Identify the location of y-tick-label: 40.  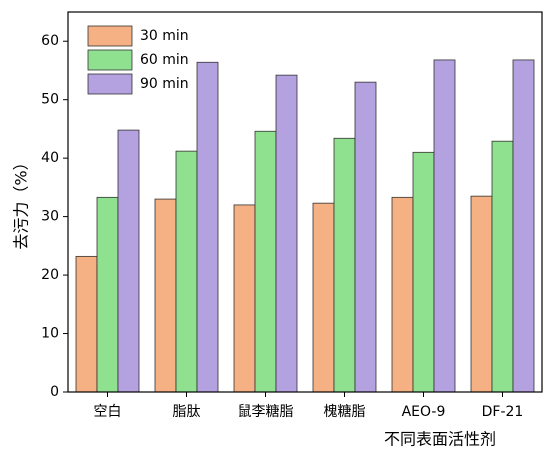
(50, 158).